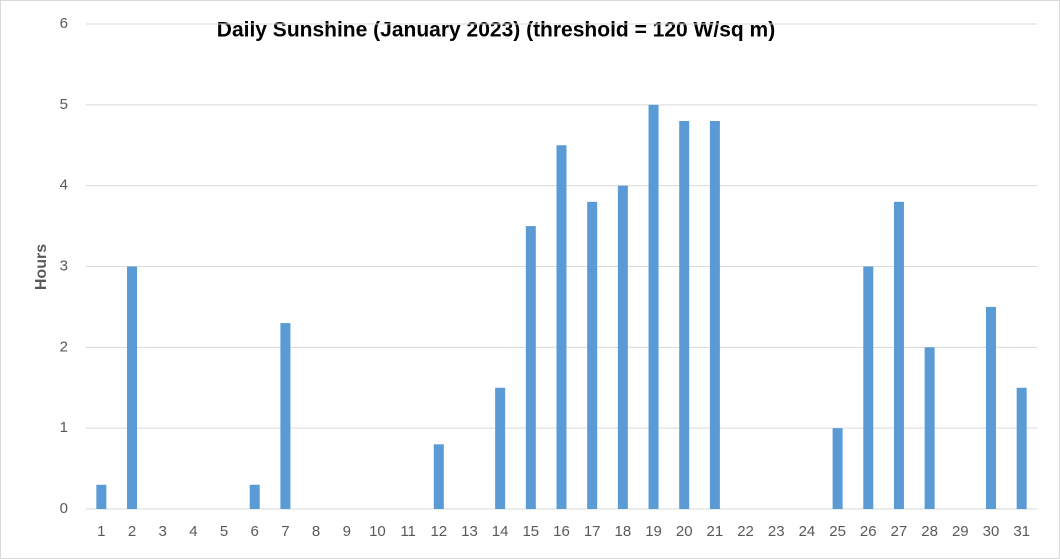 Image resolution: width=1060 pixels, height=559 pixels. I want to click on x-tick-label: 25, so click(837, 531).